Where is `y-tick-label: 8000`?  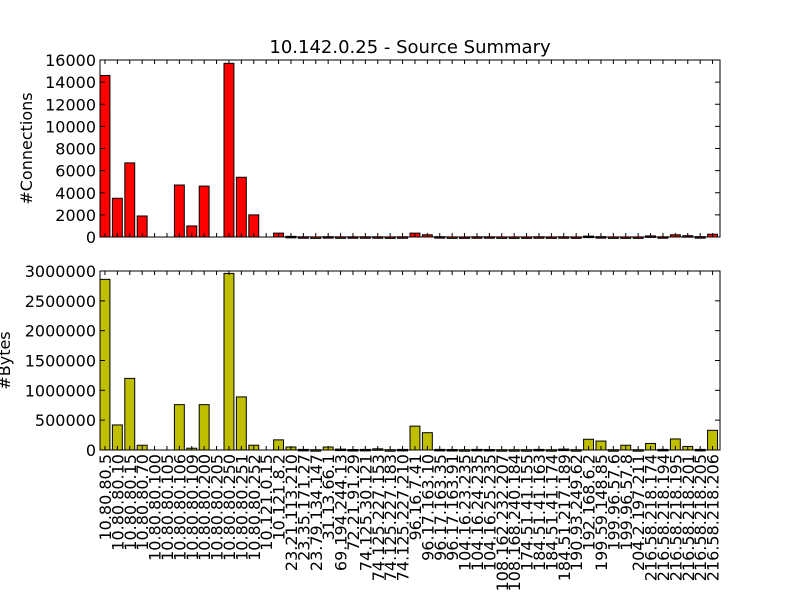
y-tick-label: 8000 is located at coordinates (75, 149).